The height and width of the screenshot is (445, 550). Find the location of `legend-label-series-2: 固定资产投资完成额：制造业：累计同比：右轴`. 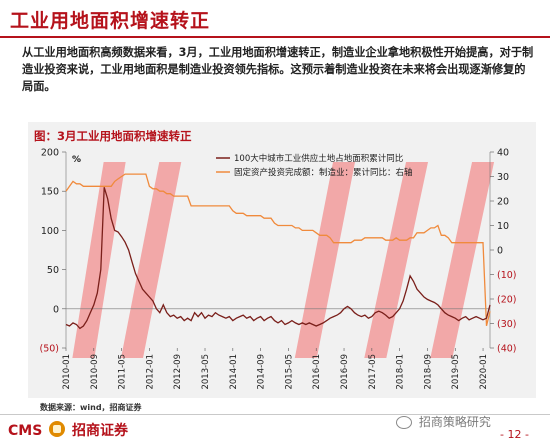

legend-label-series-2: 固定资产投资完成额：制造业：累计同比：右轴 is located at coordinates (323, 172).